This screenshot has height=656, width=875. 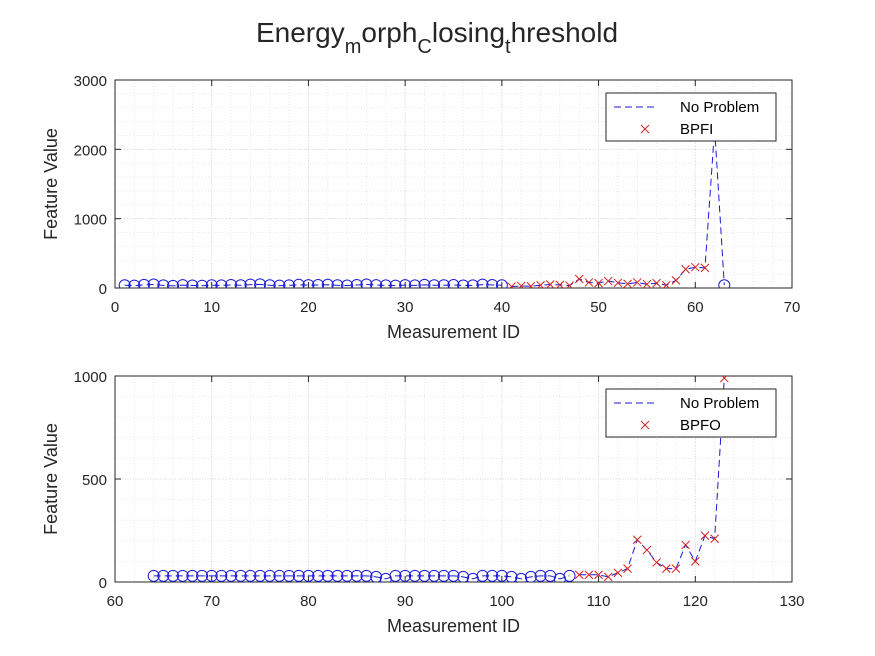 What do you see at coordinates (405, 307) in the screenshot?
I see `x-tick-label: 30` at bounding box center [405, 307].